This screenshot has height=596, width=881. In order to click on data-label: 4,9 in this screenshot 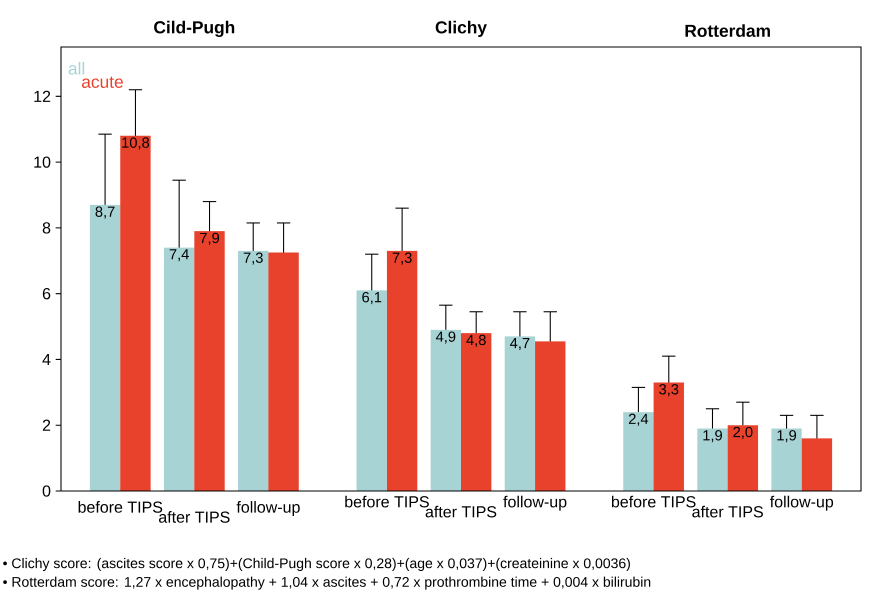, I will do `click(446, 337)`.